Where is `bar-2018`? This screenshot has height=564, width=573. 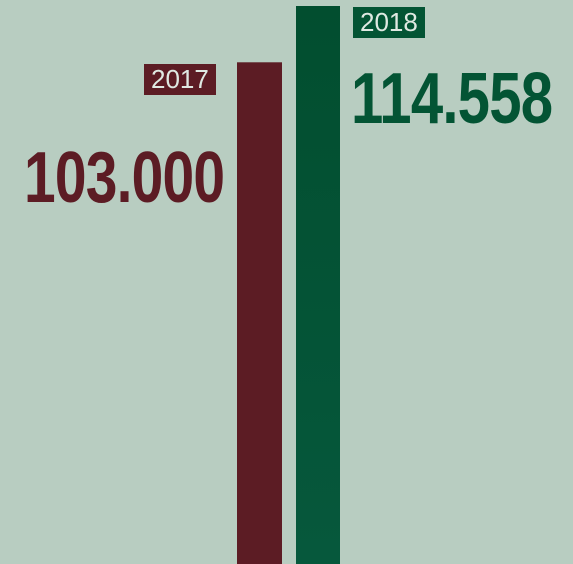 bar-2018 is located at coordinates (318, 285).